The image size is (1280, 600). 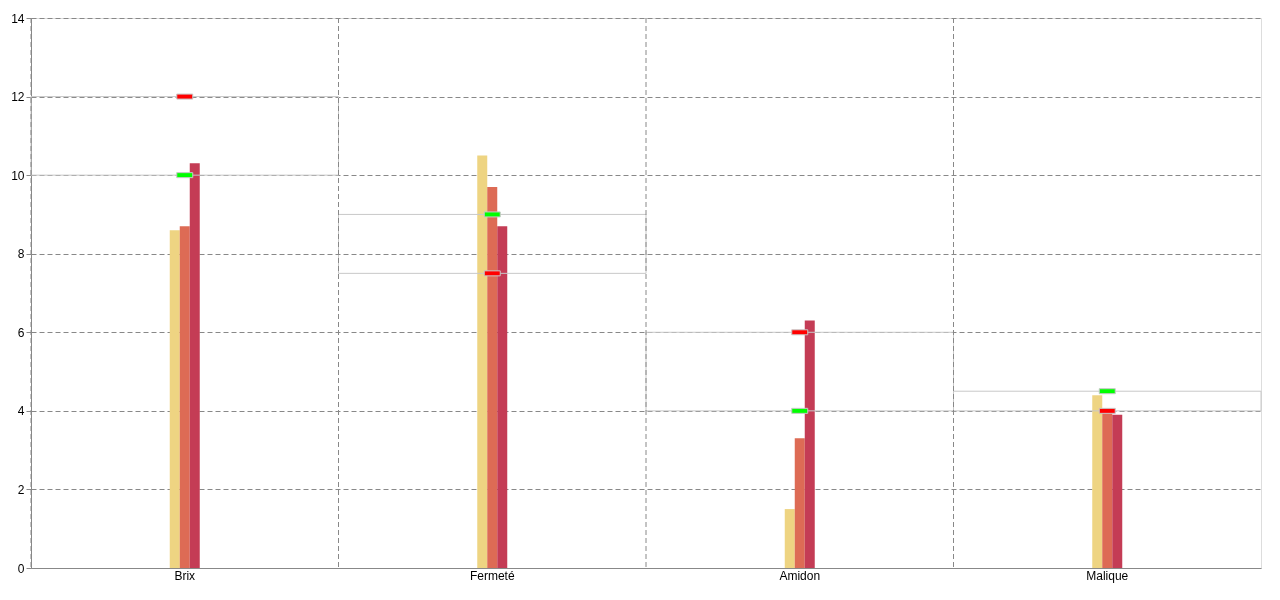 I want to click on y-tick-label: 12, so click(x=18, y=97).